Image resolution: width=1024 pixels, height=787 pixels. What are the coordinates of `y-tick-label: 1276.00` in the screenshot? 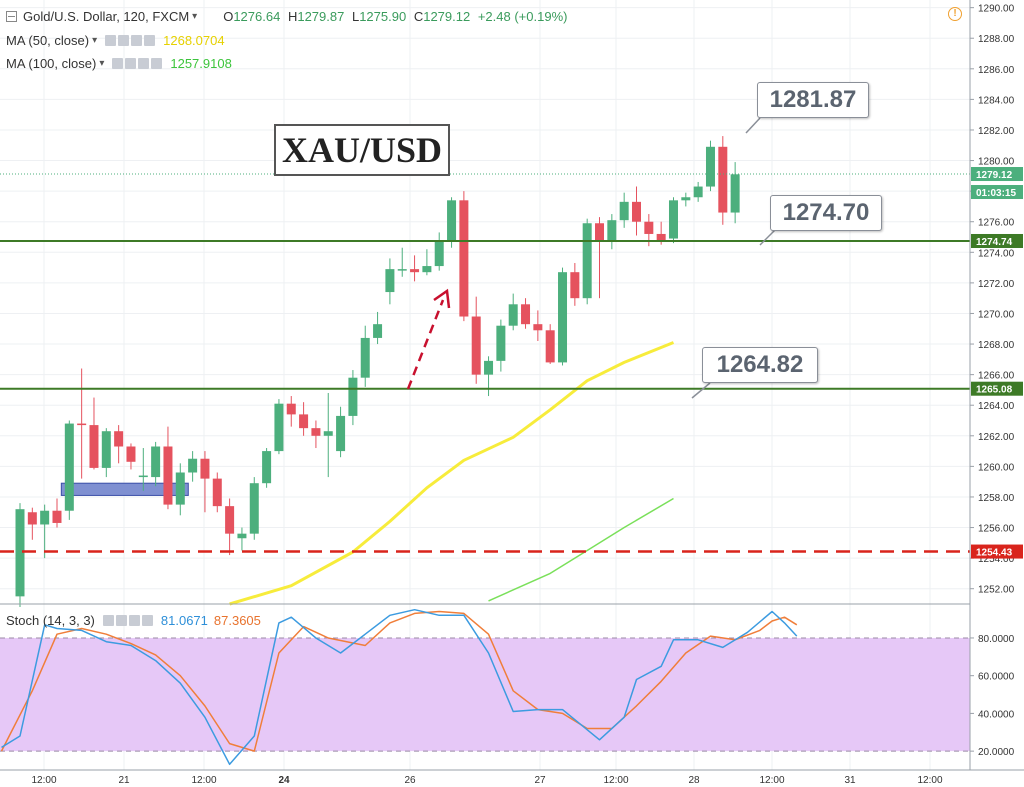 It's located at (996, 223).